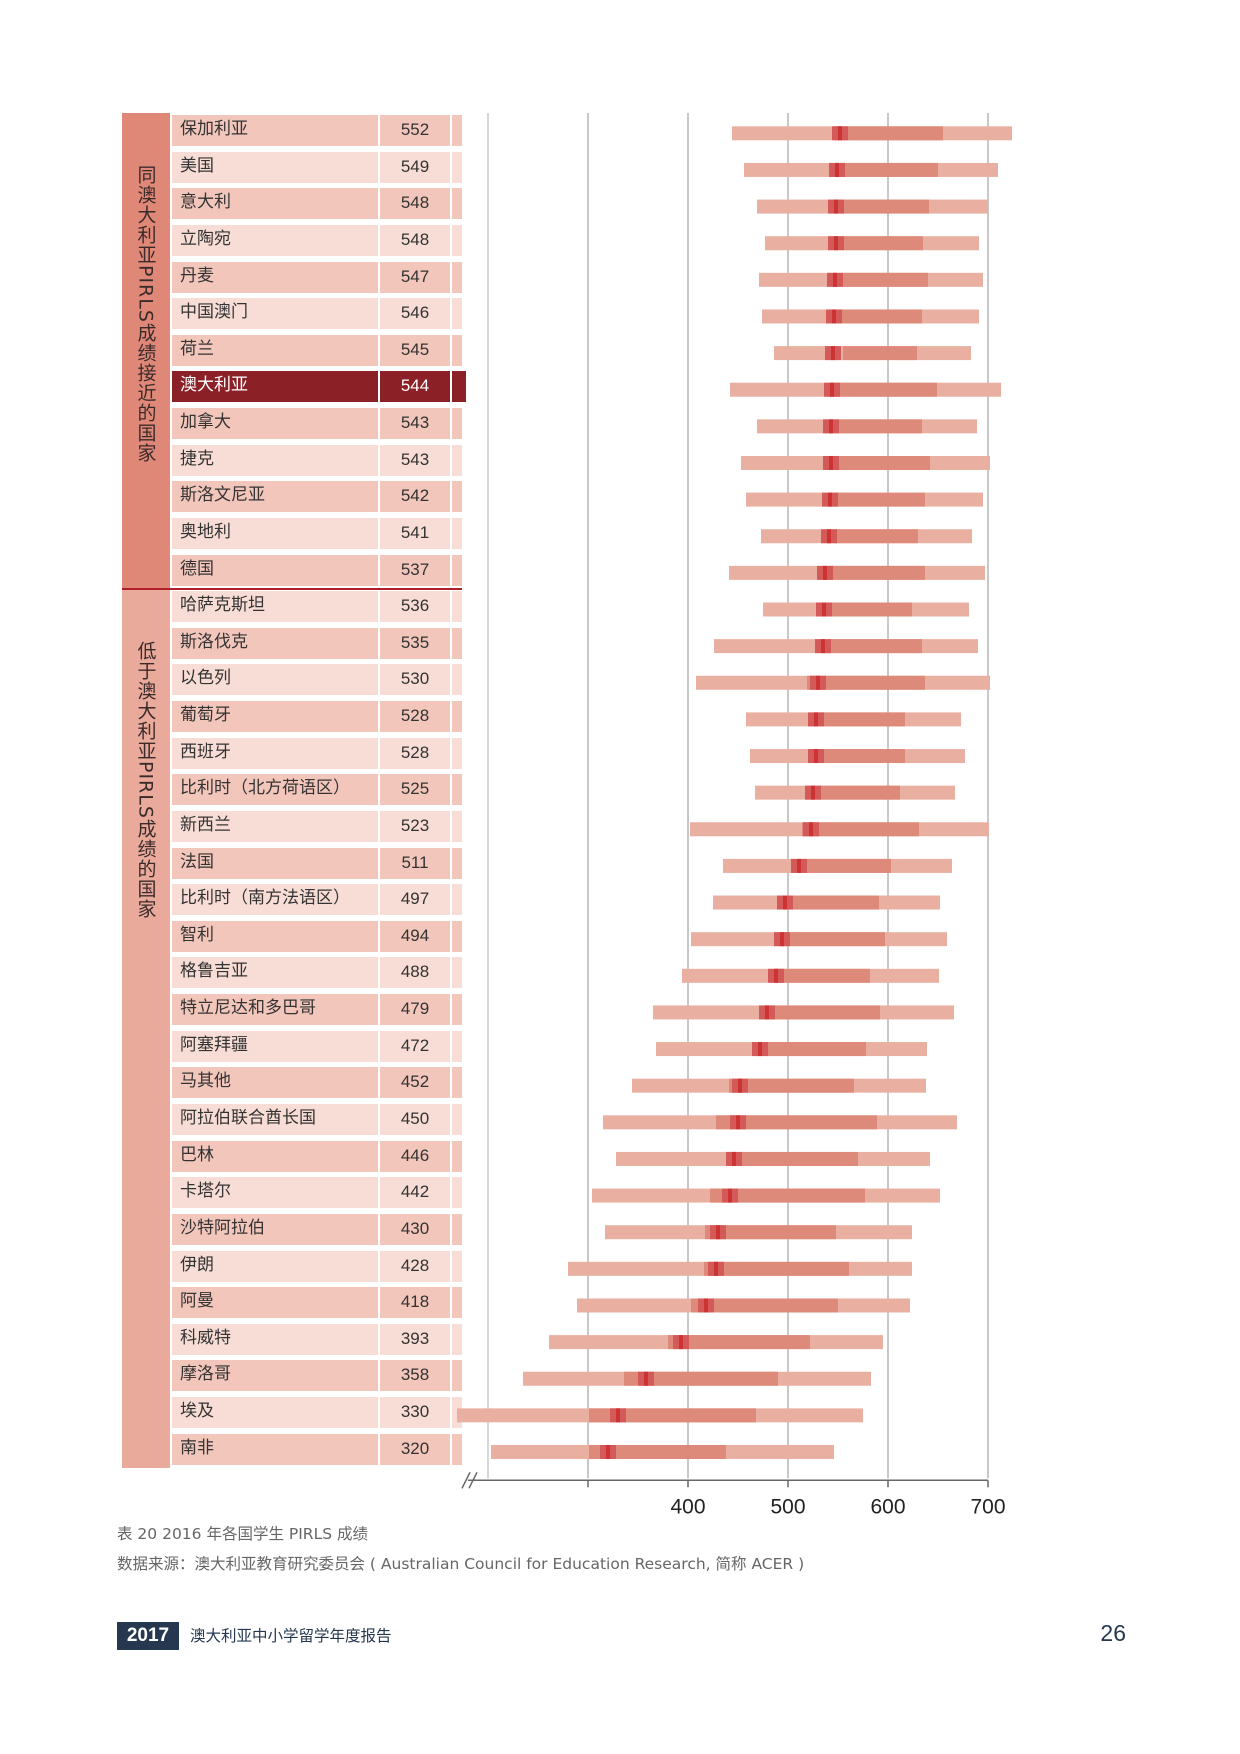  Describe the element at coordinates (205, 1081) in the screenshot. I see `country-name: 马其他` at that location.